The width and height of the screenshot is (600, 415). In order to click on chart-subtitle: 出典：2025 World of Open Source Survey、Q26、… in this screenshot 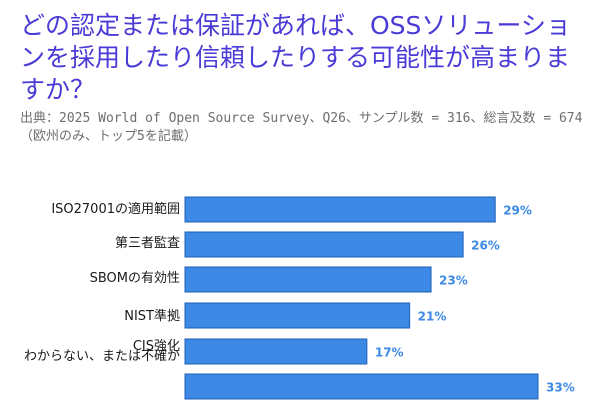, I will do `click(301, 127)`.